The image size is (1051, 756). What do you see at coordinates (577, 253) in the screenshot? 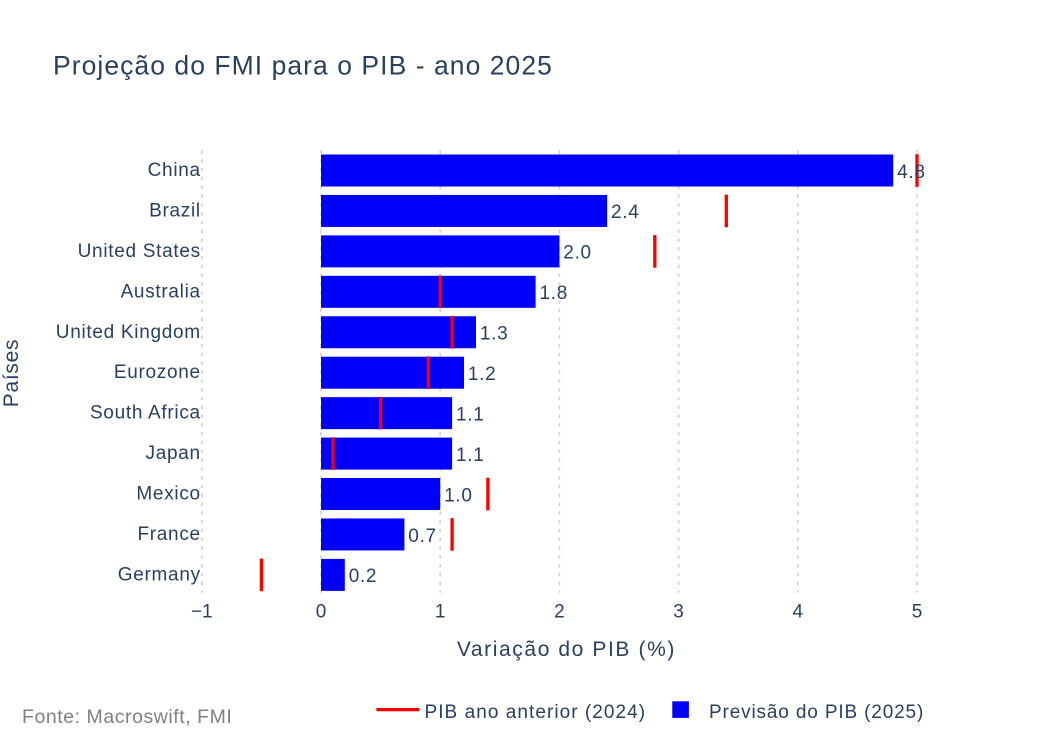
I see `svg-text: 2.0` at bounding box center [577, 253].